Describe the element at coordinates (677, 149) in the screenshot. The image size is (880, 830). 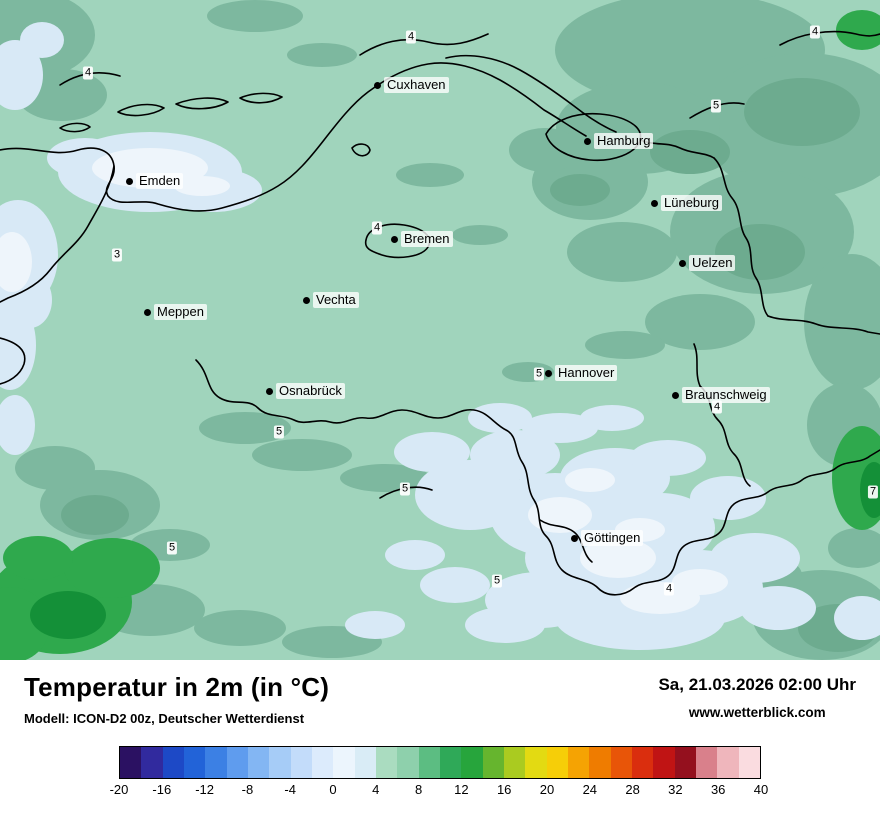
I see `border-east-of-hamburg` at that location.